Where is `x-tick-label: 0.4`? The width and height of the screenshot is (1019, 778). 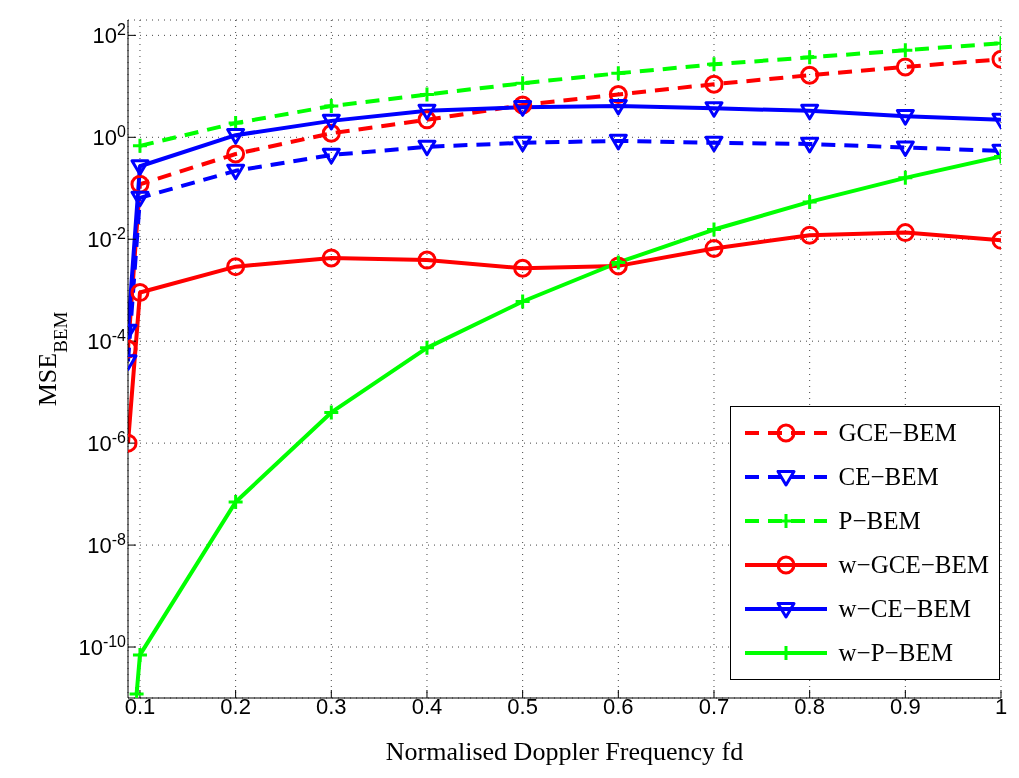
x-tick-label: 0.4 is located at coordinates (427, 706).